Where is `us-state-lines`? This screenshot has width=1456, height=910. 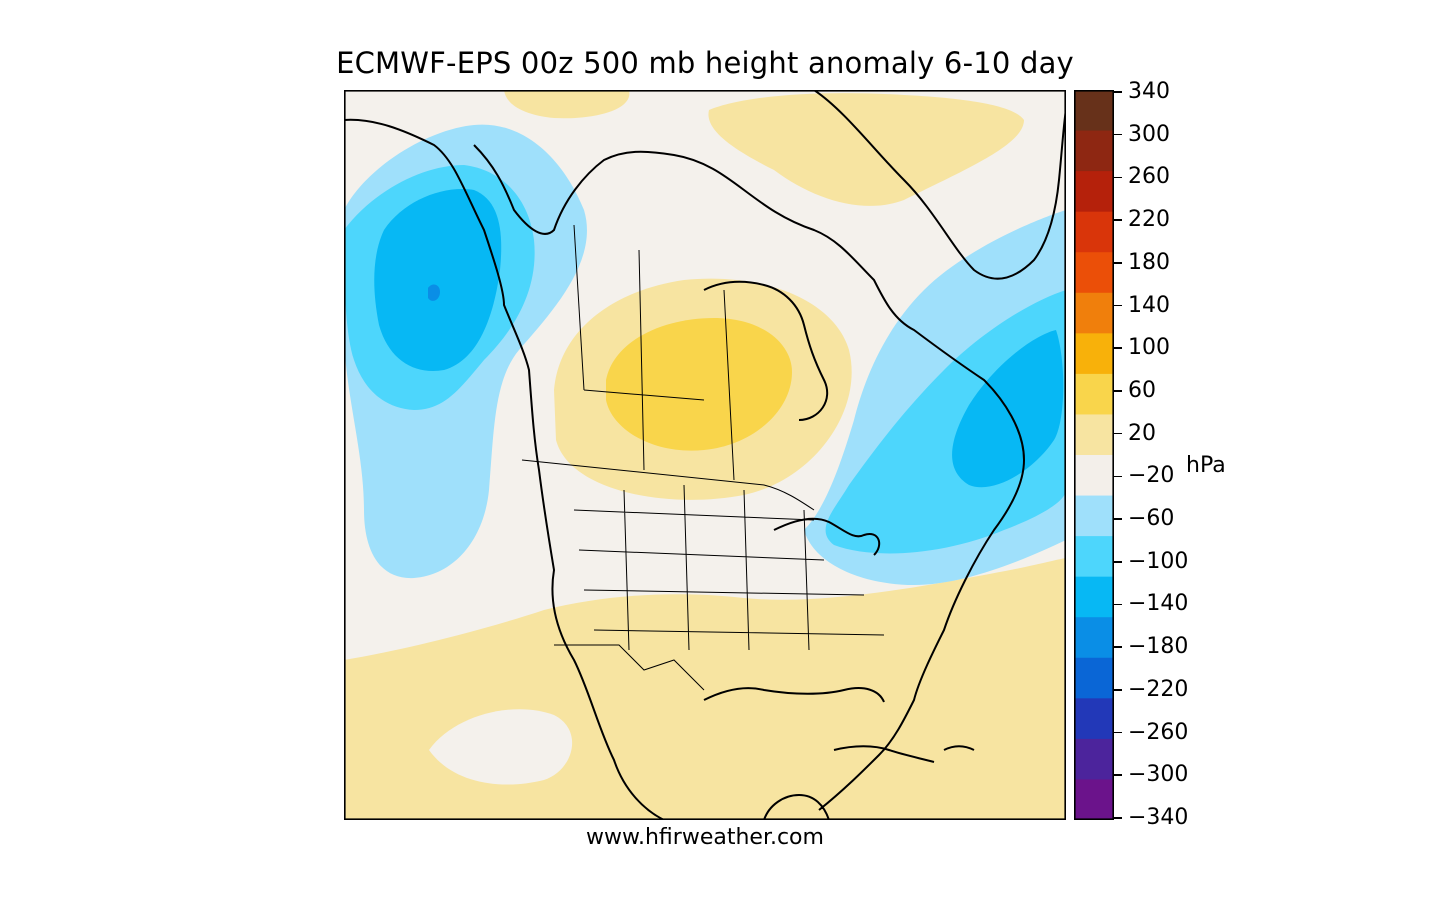
us-state-lines is located at coordinates (729, 567).